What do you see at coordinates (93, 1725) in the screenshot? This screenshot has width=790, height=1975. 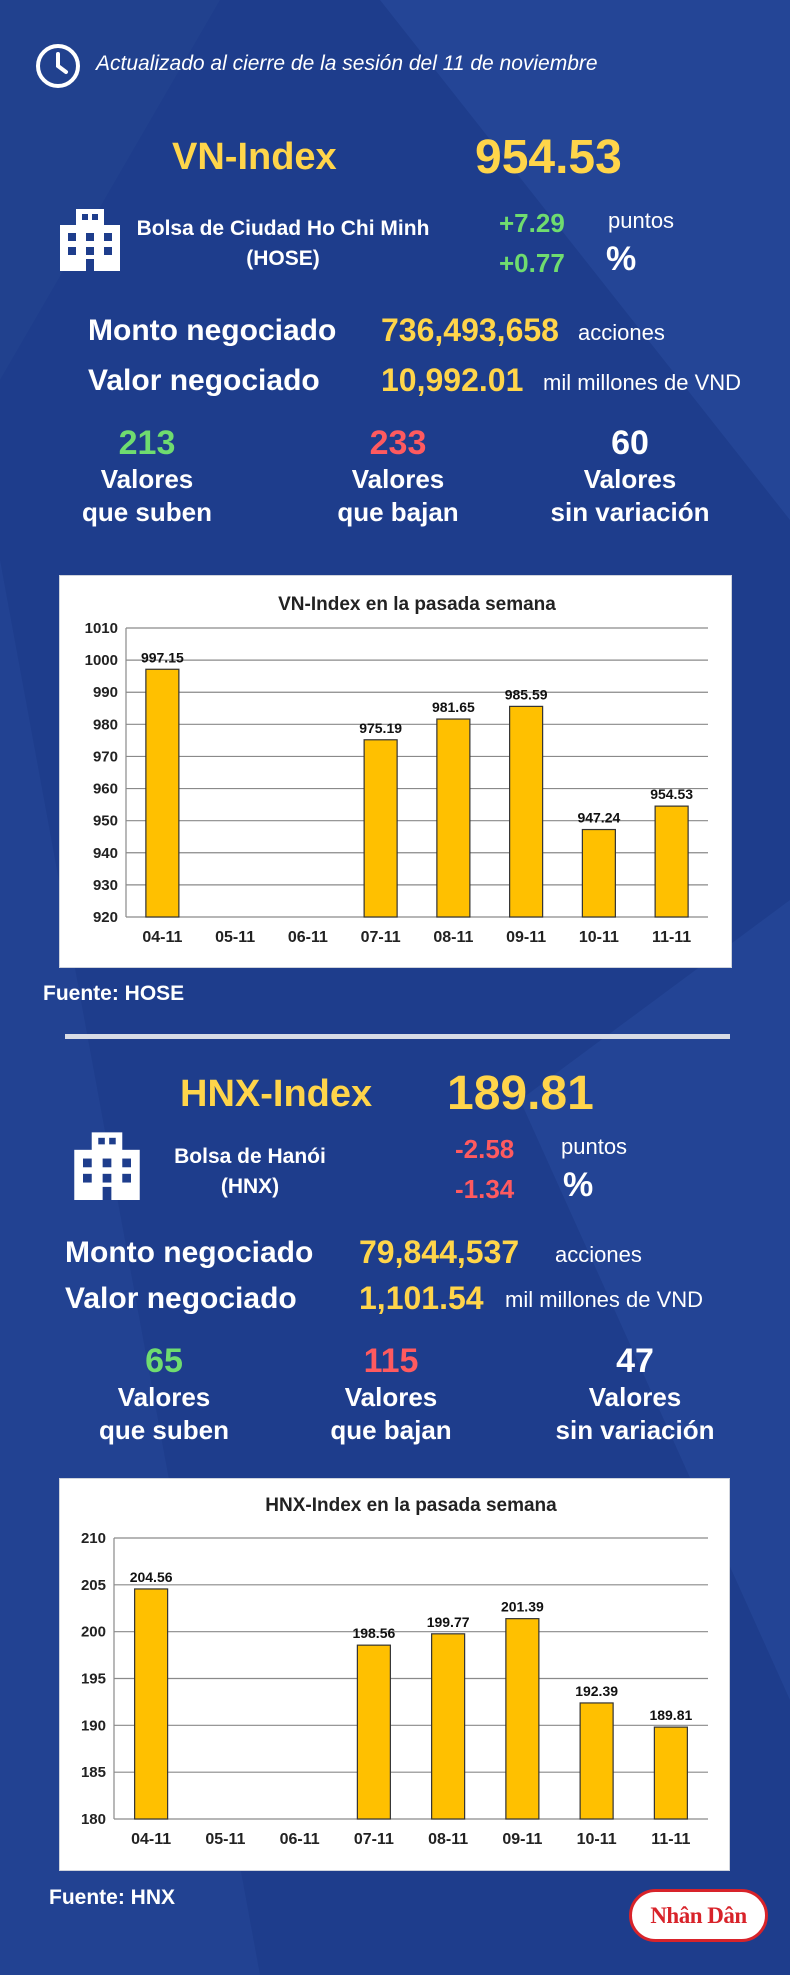 I see `y-tick-label: 190` at bounding box center [93, 1725].